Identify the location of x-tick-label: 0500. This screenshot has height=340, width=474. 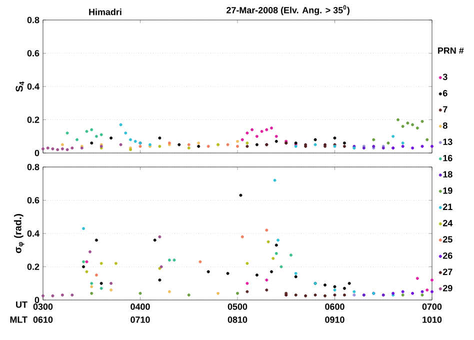
(238, 307).